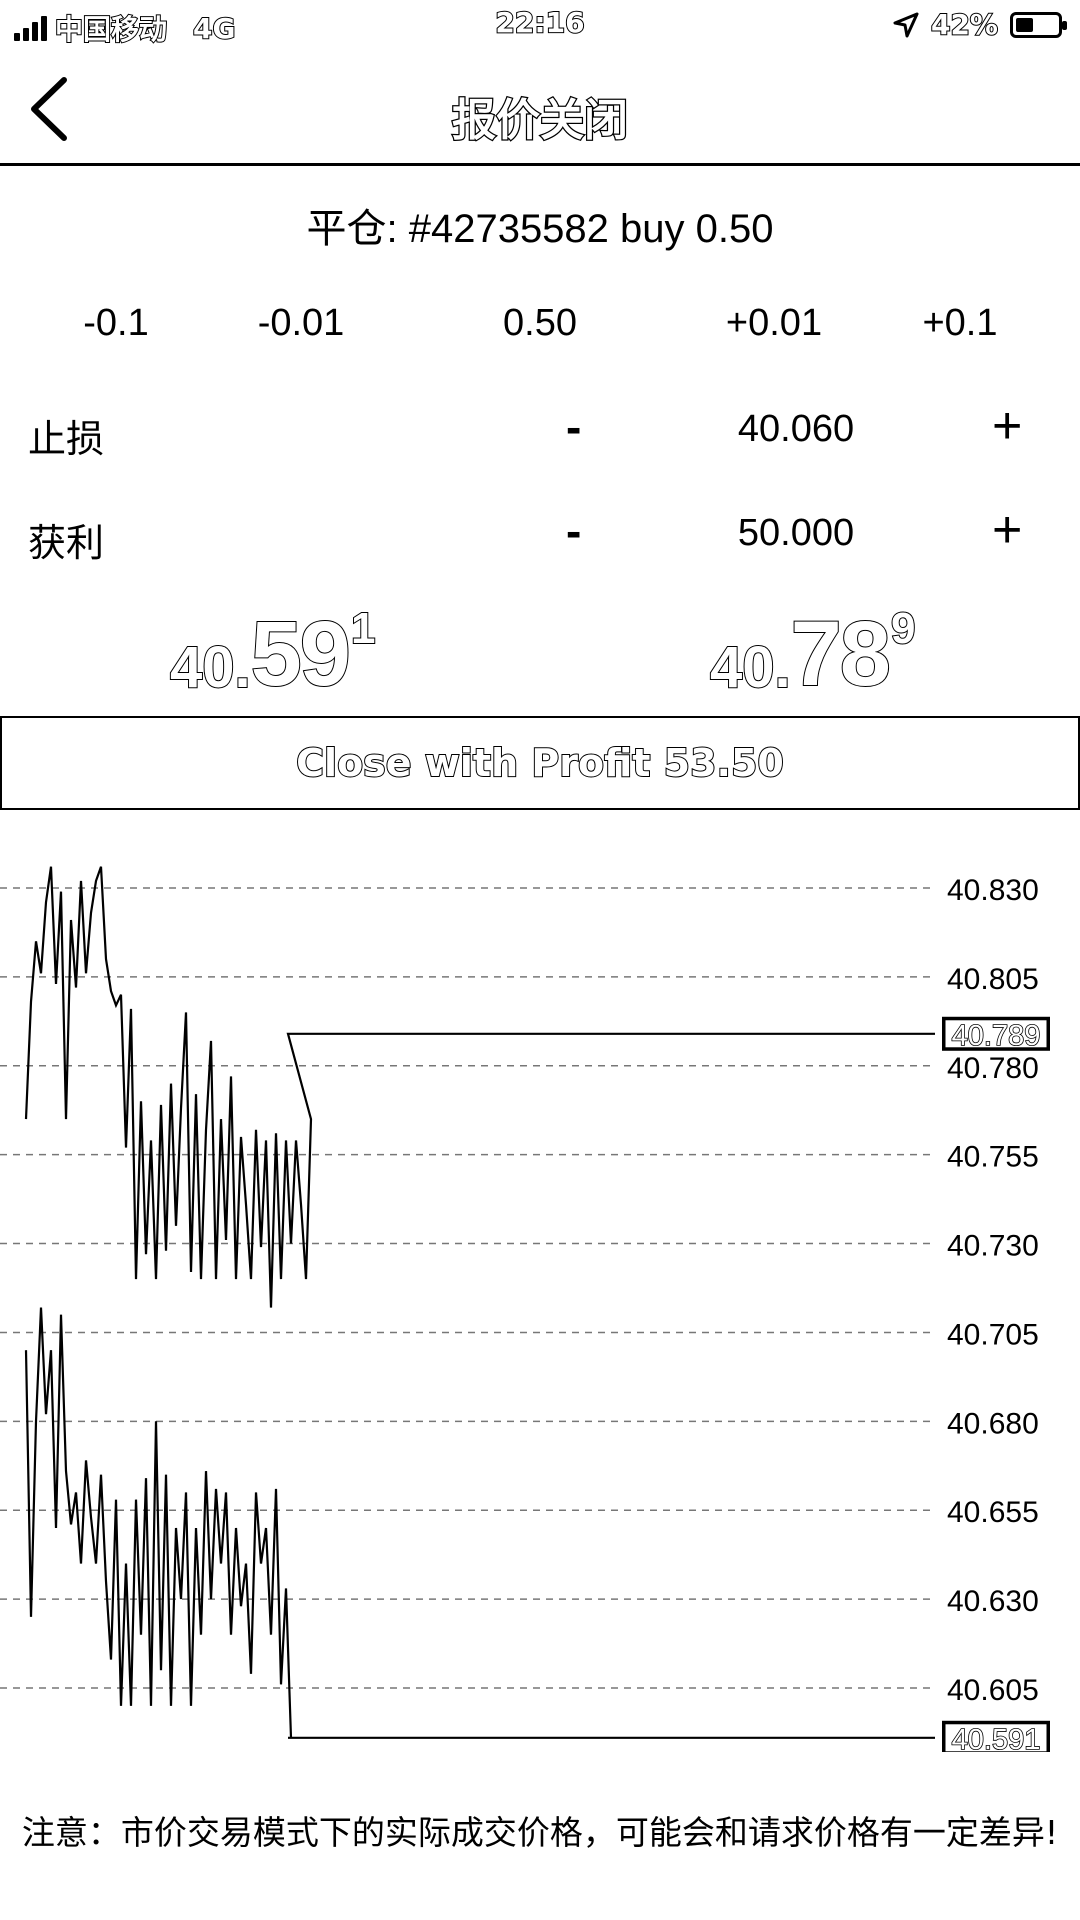 Image resolution: width=1080 pixels, height=1920 pixels. I want to click on volume-plus-0.1-button: +0.1, so click(960, 323).